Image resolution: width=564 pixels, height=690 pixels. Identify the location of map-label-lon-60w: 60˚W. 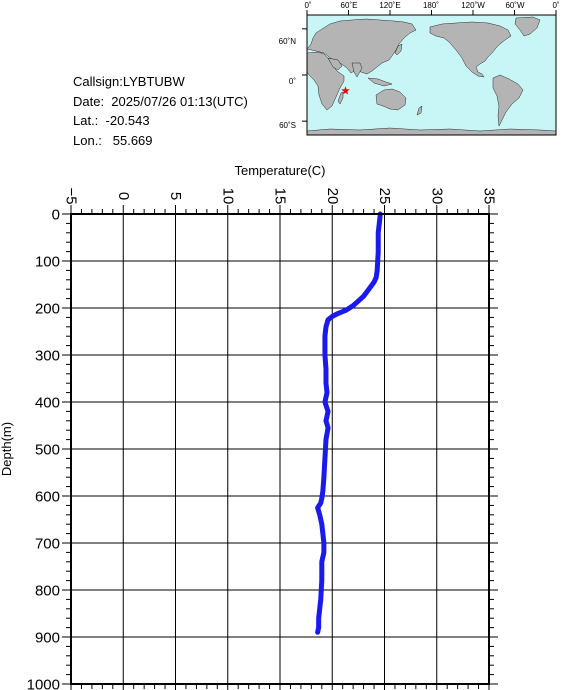
(515, 5).